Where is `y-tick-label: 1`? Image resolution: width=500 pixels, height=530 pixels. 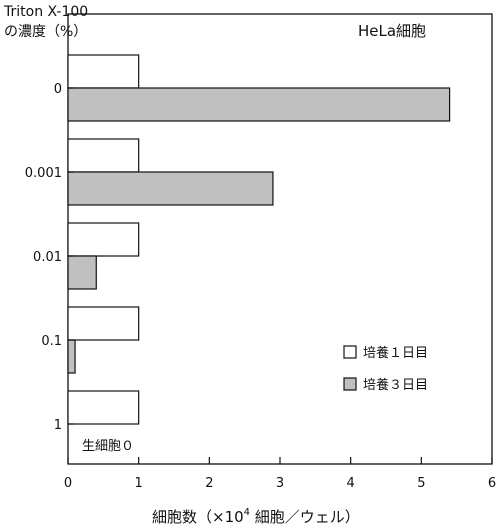
y-tick-label: 1 is located at coordinates (58, 425).